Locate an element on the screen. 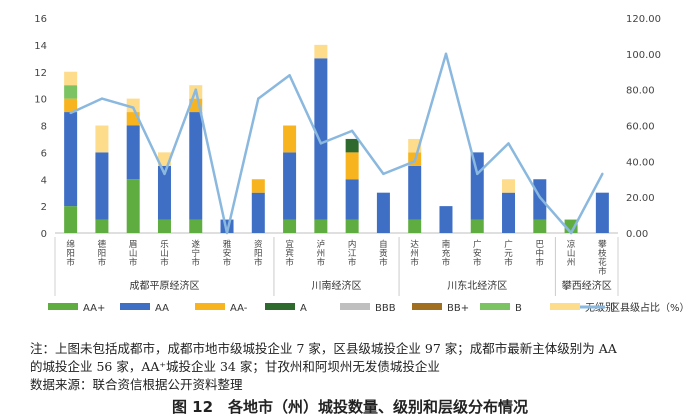 The height and width of the screenshot is (420, 700). right-tick-label: 60.00 is located at coordinates (640, 127).